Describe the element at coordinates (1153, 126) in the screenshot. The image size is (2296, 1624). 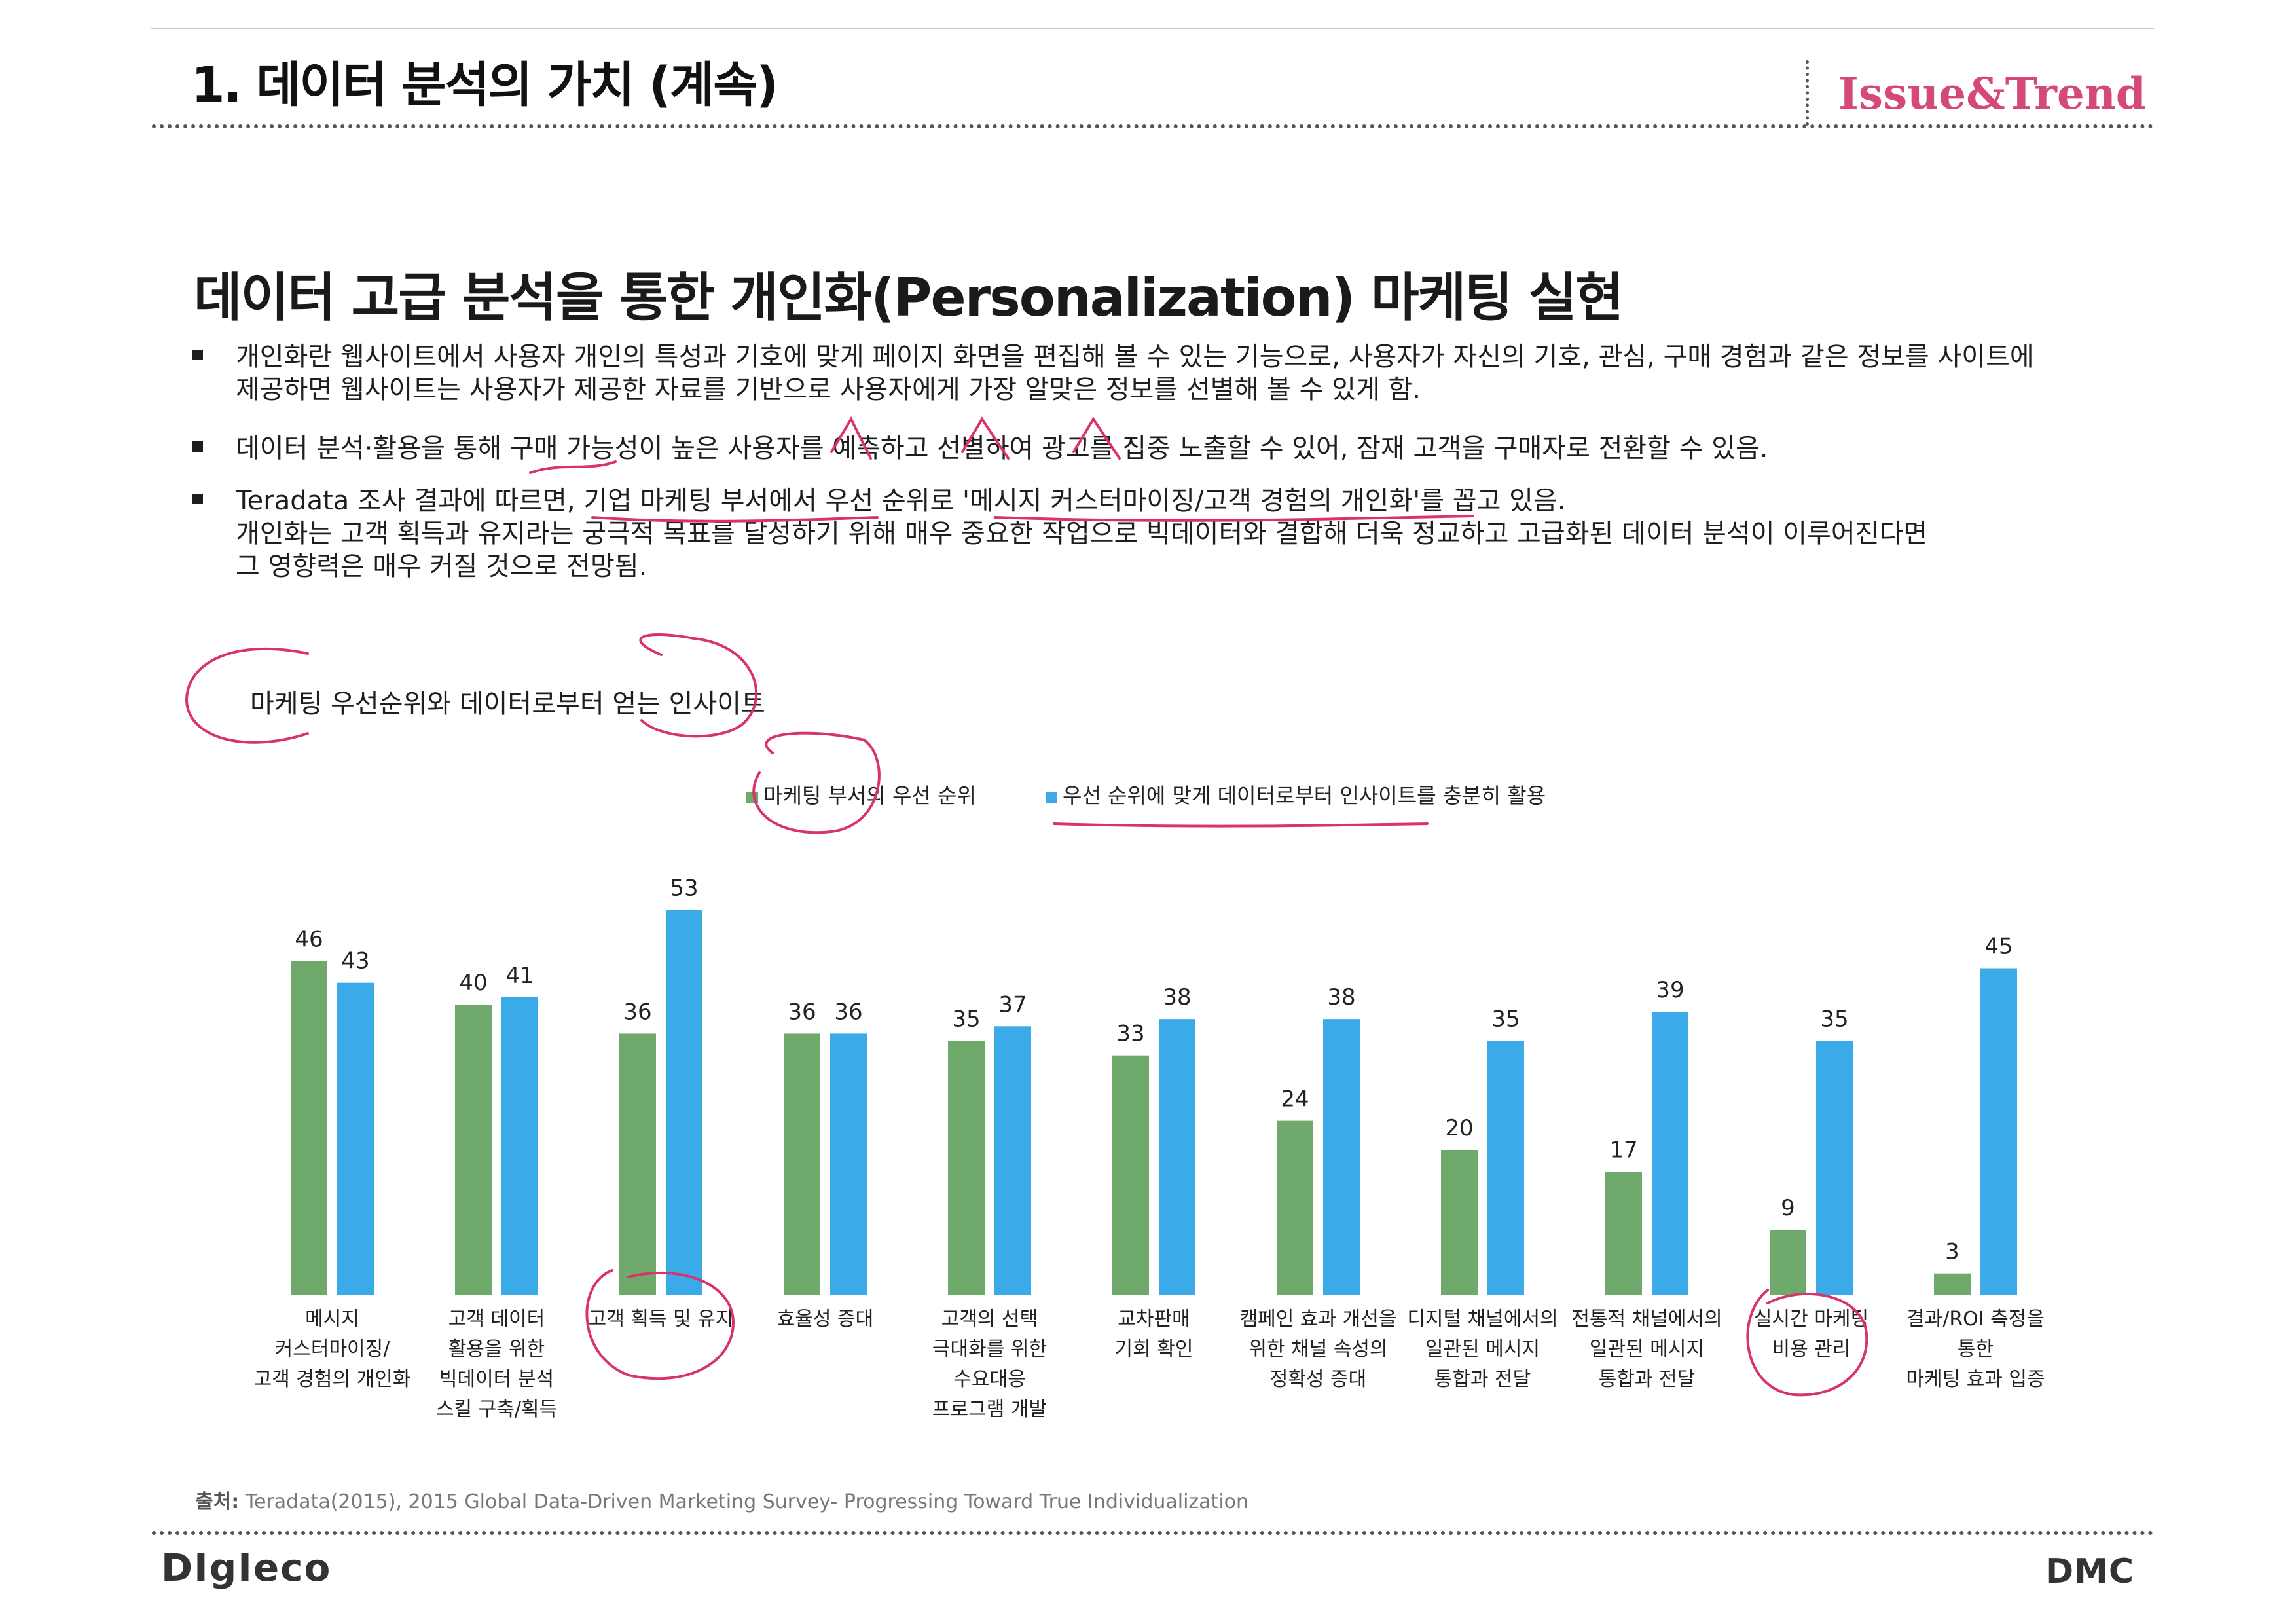
I see `header-divider` at that location.